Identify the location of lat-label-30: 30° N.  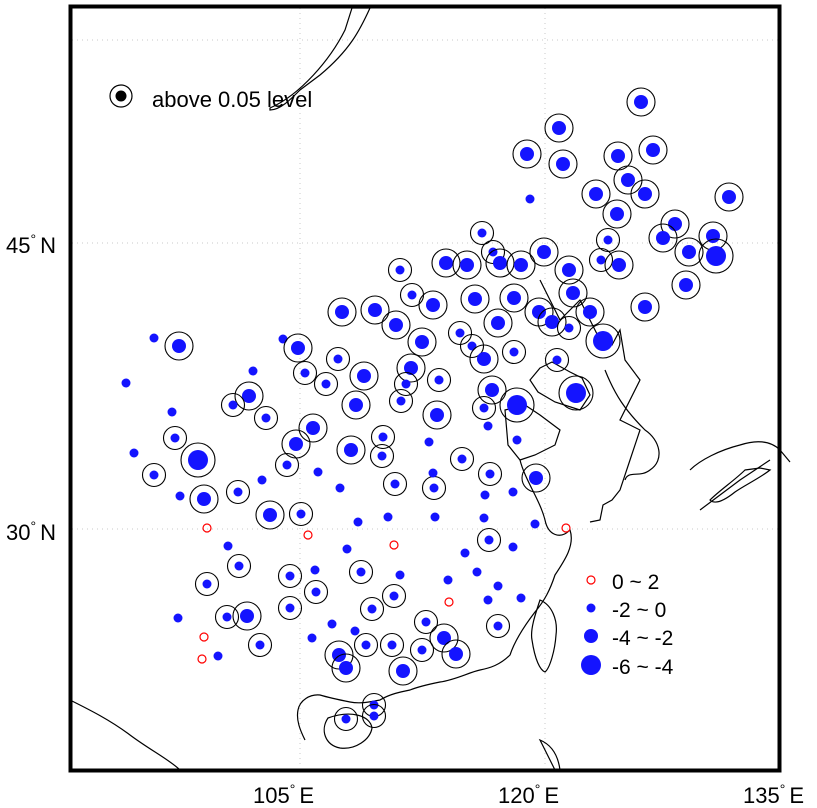
(31, 531).